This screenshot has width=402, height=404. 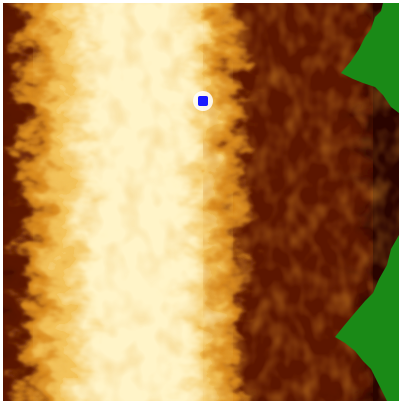 What do you see at coordinates (203, 101) in the screenshot?
I see `agent-marker-icon` at bounding box center [203, 101].